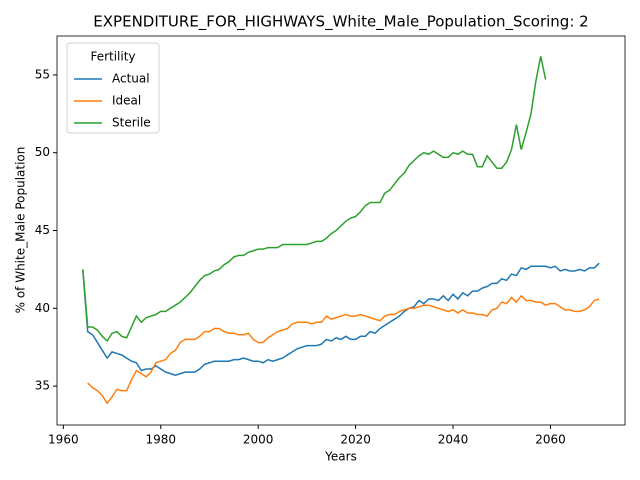  Describe the element at coordinates (112, 57) in the screenshot. I see `legend-title: Fertility` at that location.